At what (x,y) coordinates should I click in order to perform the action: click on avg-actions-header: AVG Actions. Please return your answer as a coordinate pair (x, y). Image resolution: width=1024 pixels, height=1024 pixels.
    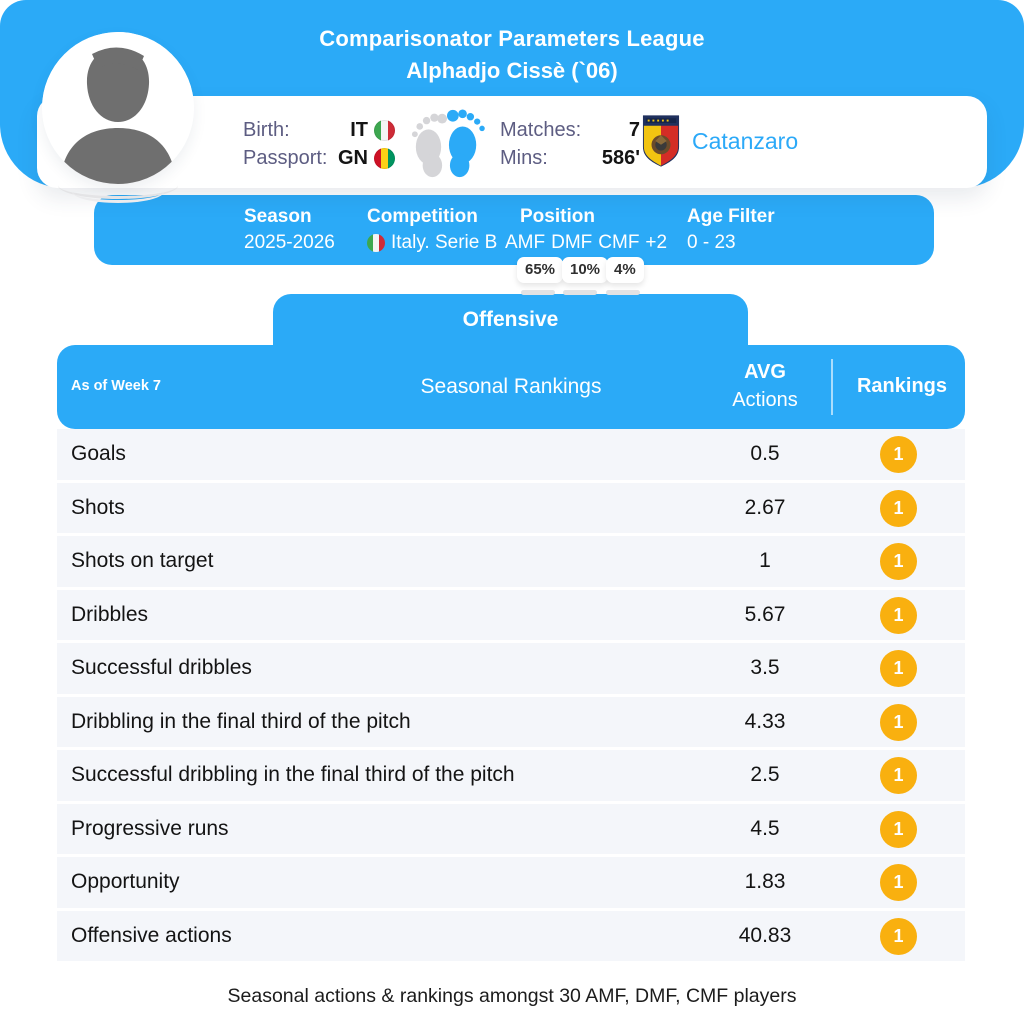
    Looking at the image, I should click on (765, 386).